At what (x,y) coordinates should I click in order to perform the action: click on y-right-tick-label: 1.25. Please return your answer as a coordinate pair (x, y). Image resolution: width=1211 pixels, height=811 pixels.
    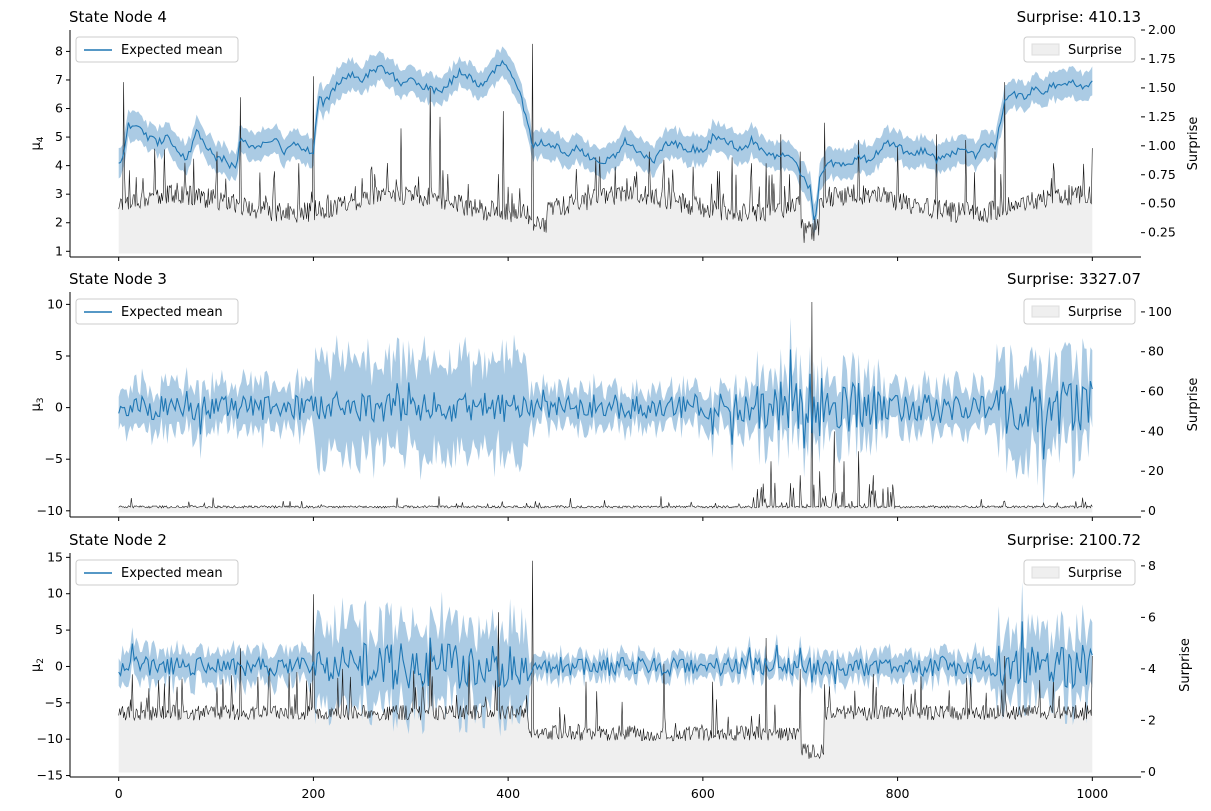
    Looking at the image, I should click on (1162, 116).